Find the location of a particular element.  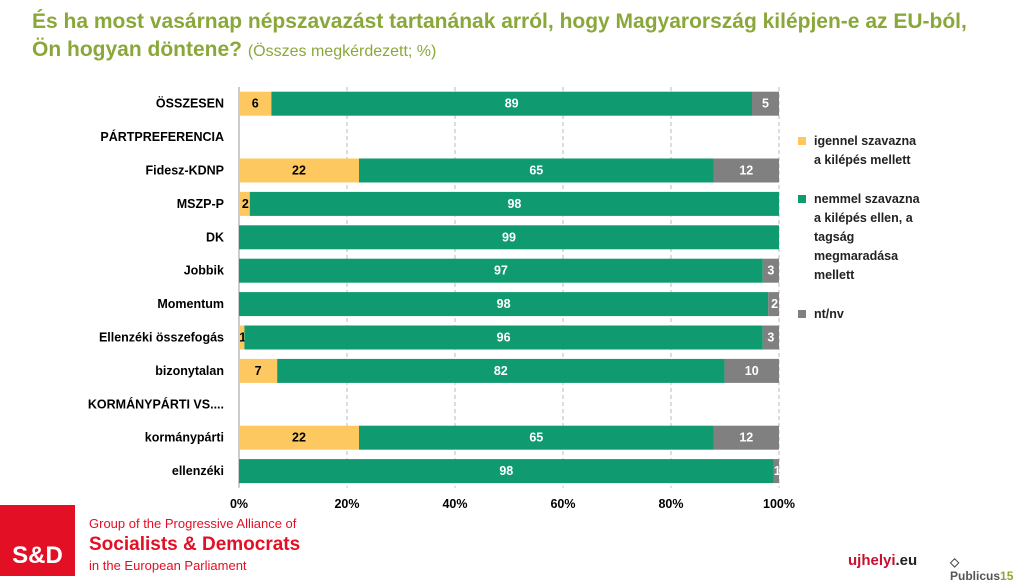

data-label: 5 is located at coordinates (765, 104).